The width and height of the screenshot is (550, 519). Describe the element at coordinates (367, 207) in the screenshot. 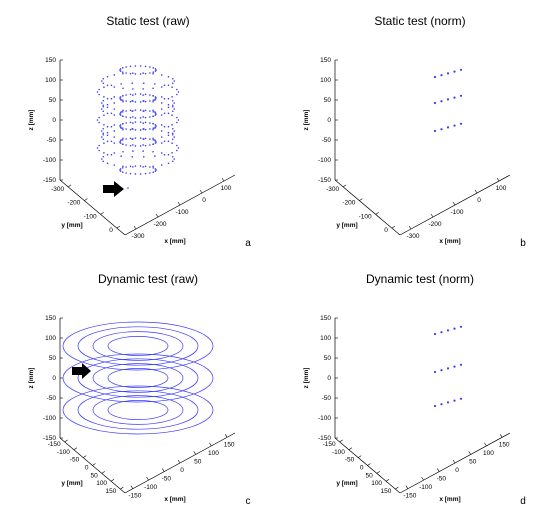

I see `y-axis-line` at that location.